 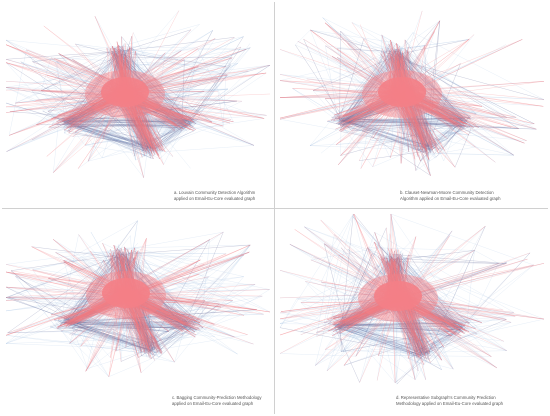 What do you see at coordinates (213, 403) in the screenshot?
I see `caption-c-line2: applied on Email-Eu-Core evaluated graph` at bounding box center [213, 403].